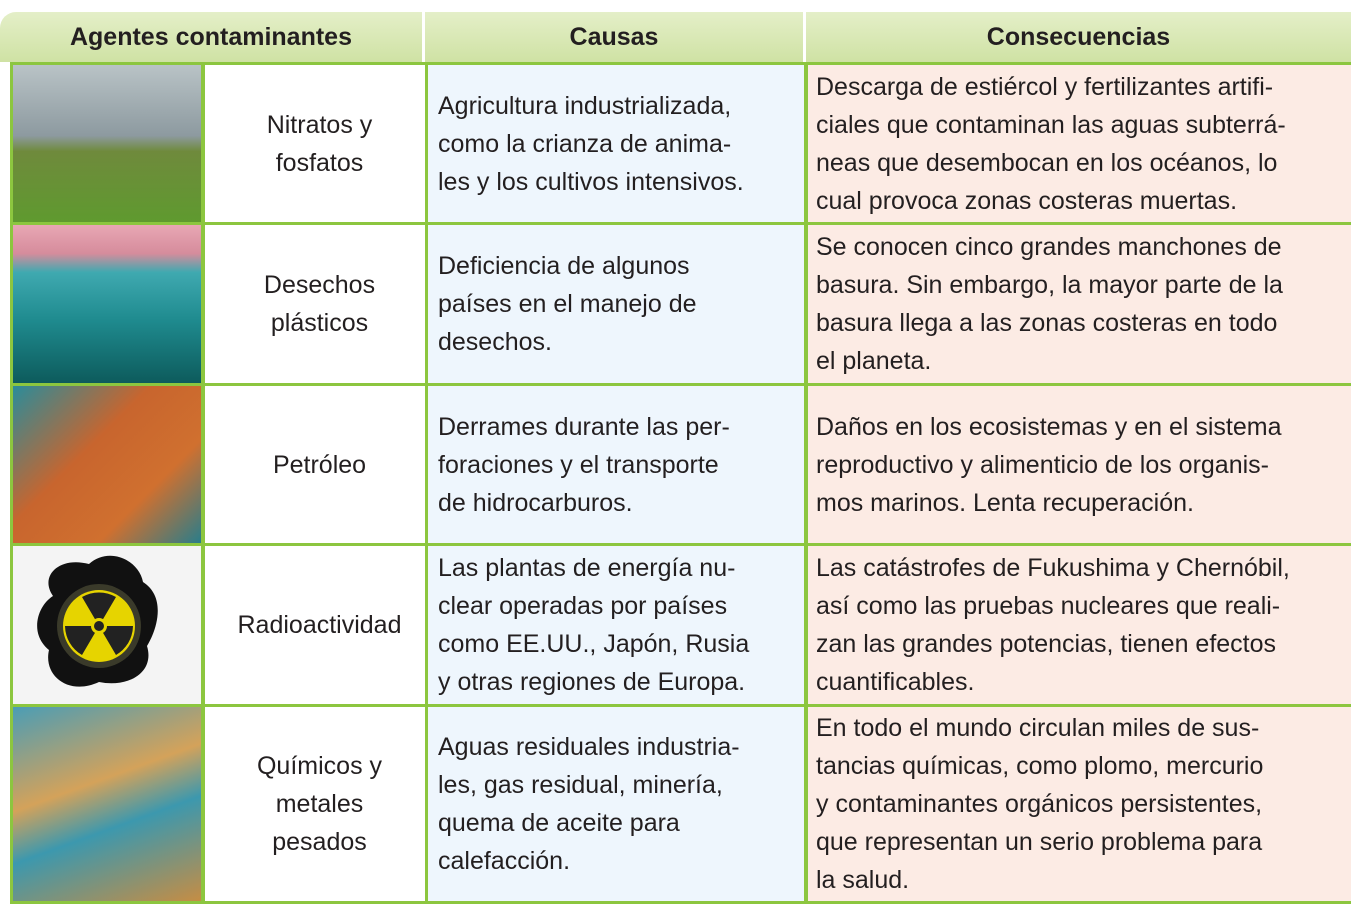  I want to click on agent-cell: Radioactividad, so click(319, 625).